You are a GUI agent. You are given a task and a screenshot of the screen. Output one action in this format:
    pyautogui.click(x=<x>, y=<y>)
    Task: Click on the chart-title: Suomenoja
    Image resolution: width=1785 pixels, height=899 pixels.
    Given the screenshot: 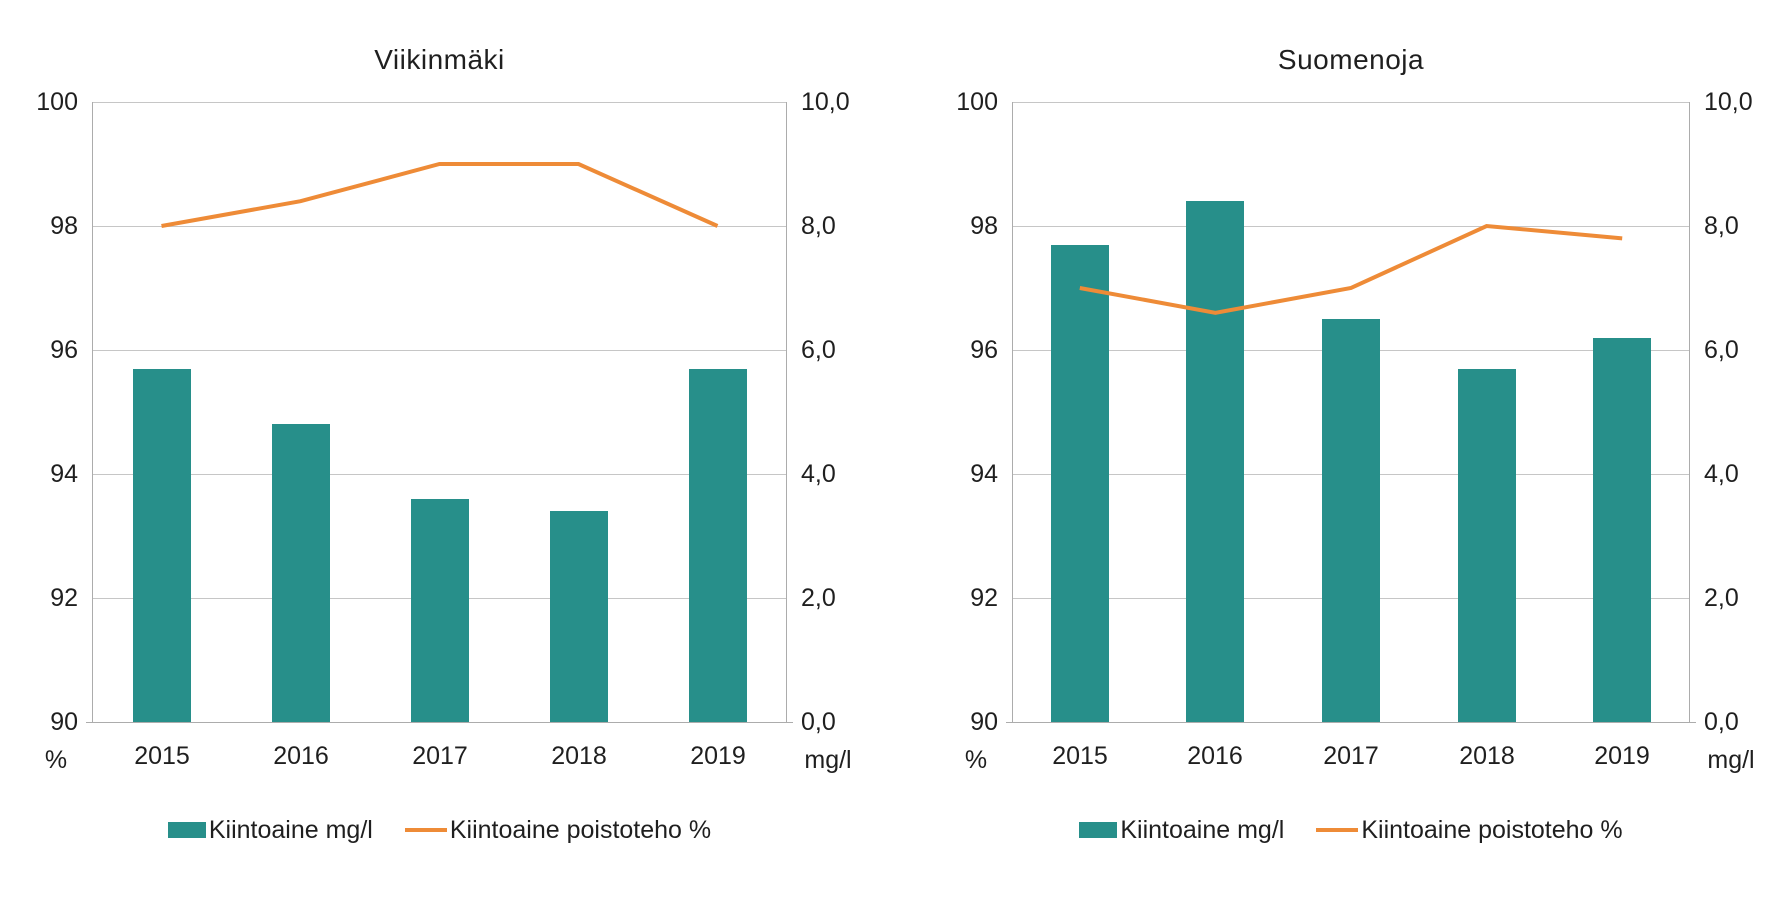 What is the action you would take?
    pyautogui.click(x=1351, y=59)
    